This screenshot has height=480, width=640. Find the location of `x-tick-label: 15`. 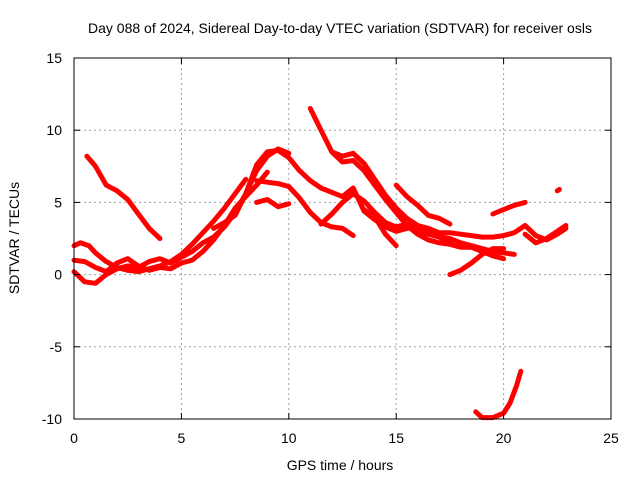

x-tick-label: 15 is located at coordinates (396, 438).